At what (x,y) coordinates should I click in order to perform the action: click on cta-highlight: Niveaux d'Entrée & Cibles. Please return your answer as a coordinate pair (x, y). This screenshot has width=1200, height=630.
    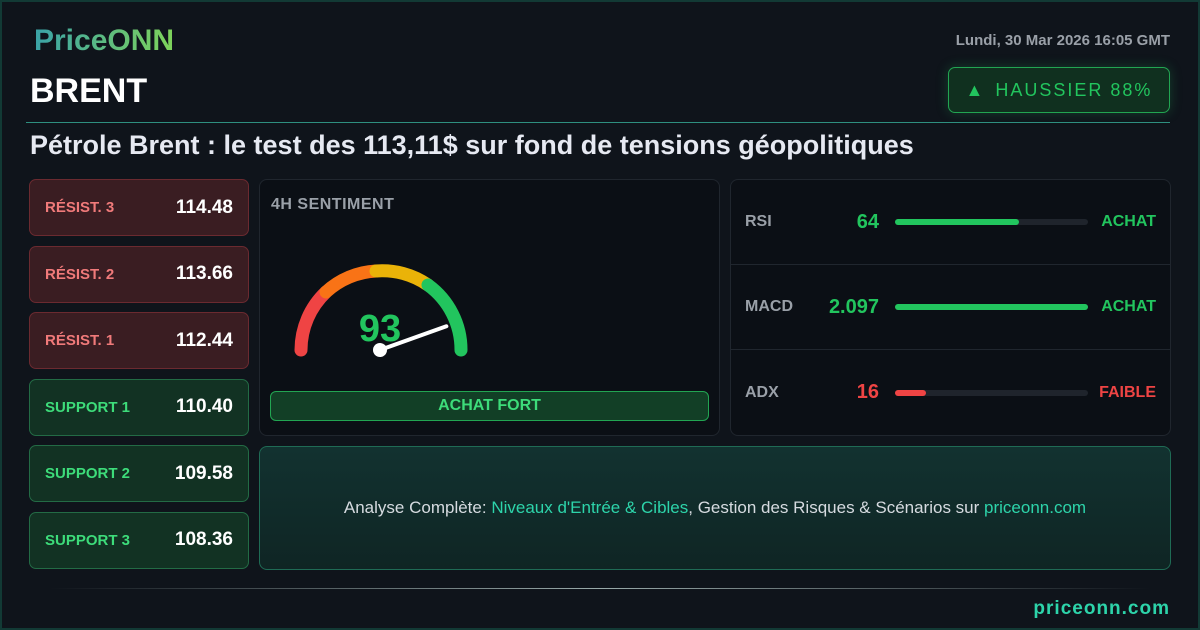
    Looking at the image, I should click on (590, 507).